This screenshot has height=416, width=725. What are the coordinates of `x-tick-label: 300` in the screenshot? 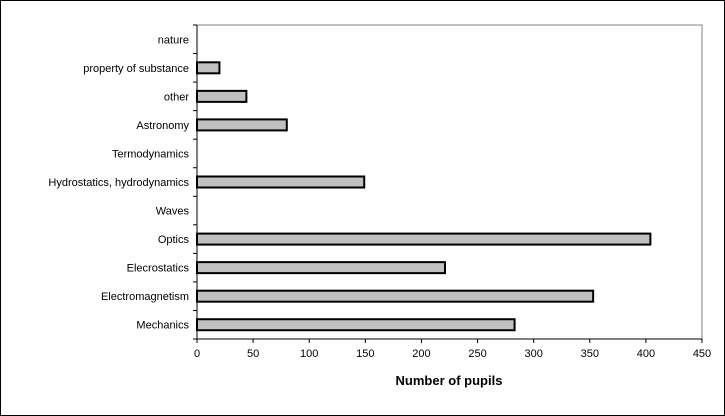 It's located at (533, 354).